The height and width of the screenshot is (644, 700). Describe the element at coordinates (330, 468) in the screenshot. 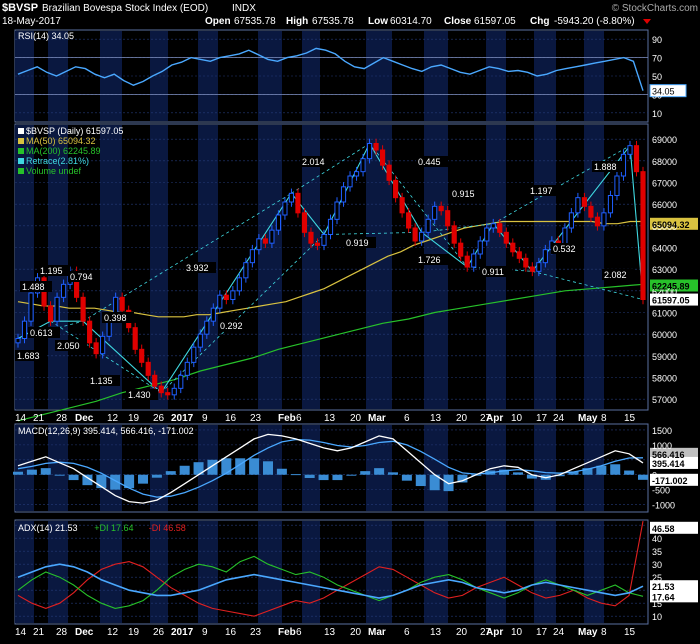

I see `macd-signal-line` at that location.